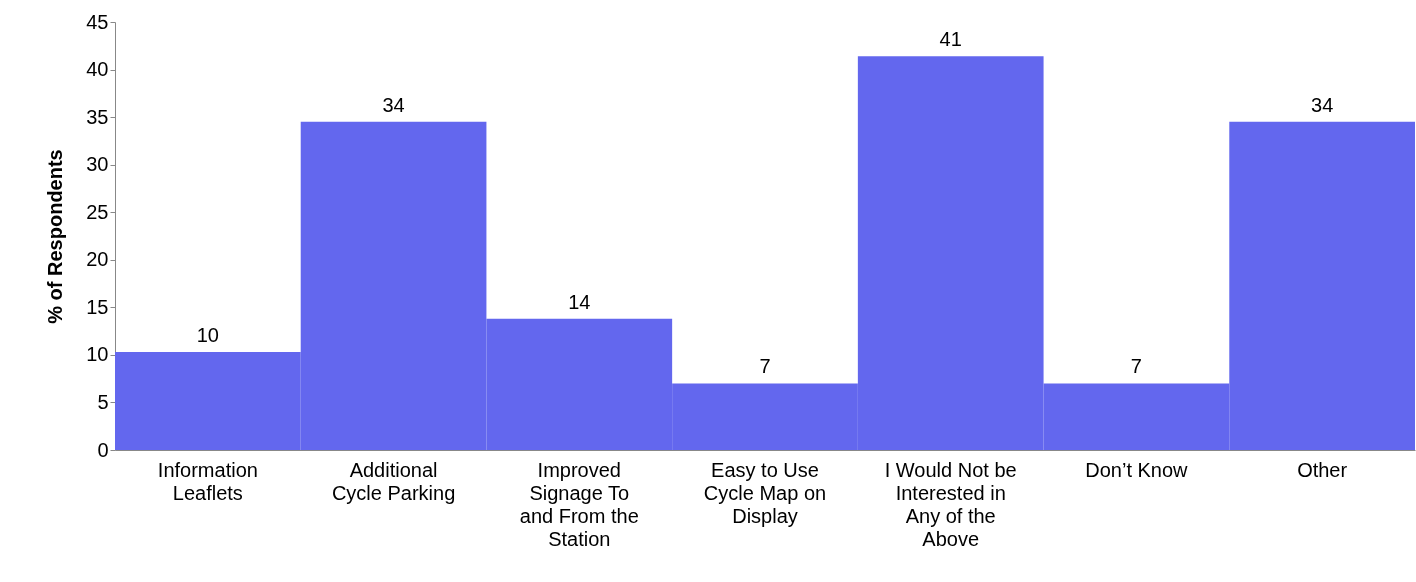 The height and width of the screenshot is (582, 1416). Describe the element at coordinates (579, 504) in the screenshot. I see `x-tick-label: Improved Signage To and From the Station` at that location.